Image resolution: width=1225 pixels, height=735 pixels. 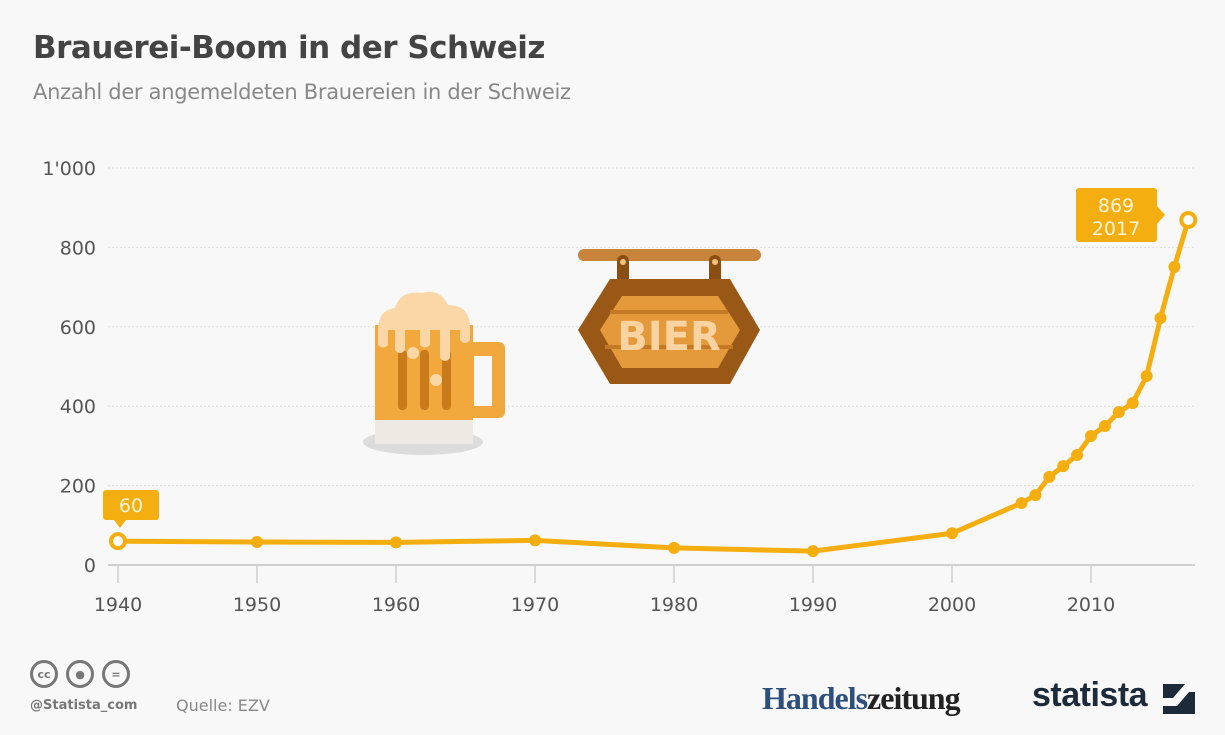 What do you see at coordinates (535, 605) in the screenshot?
I see `x-tick-label: 1970` at bounding box center [535, 605].